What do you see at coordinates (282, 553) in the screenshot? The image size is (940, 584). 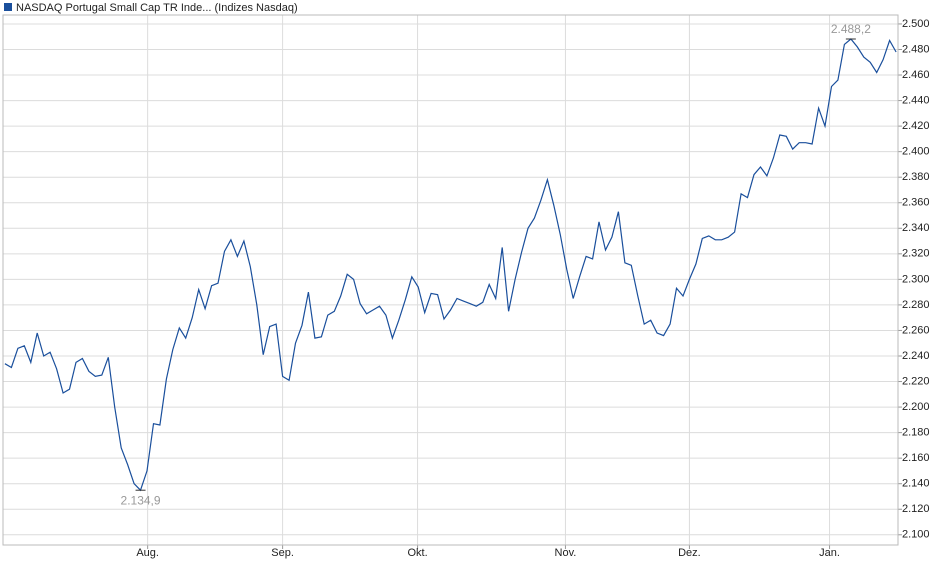 I see `x-tick-label: Sep.` at bounding box center [282, 553].